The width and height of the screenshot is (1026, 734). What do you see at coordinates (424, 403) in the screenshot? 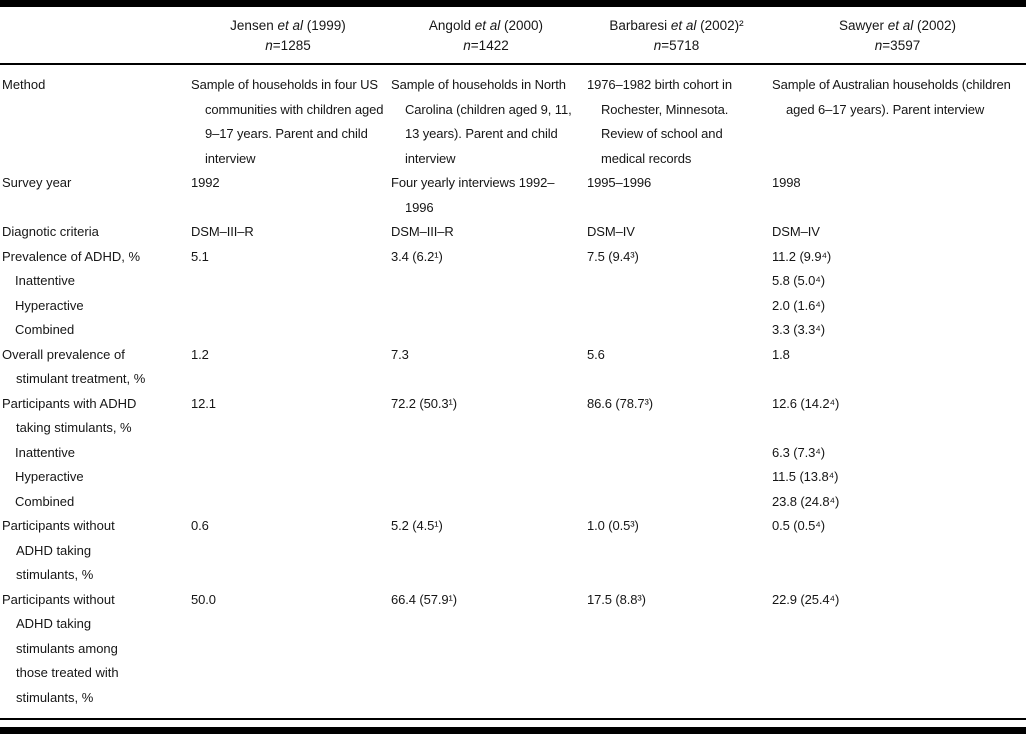
I see `table-cell: 72.2 (50.3¹)` at bounding box center [424, 403].